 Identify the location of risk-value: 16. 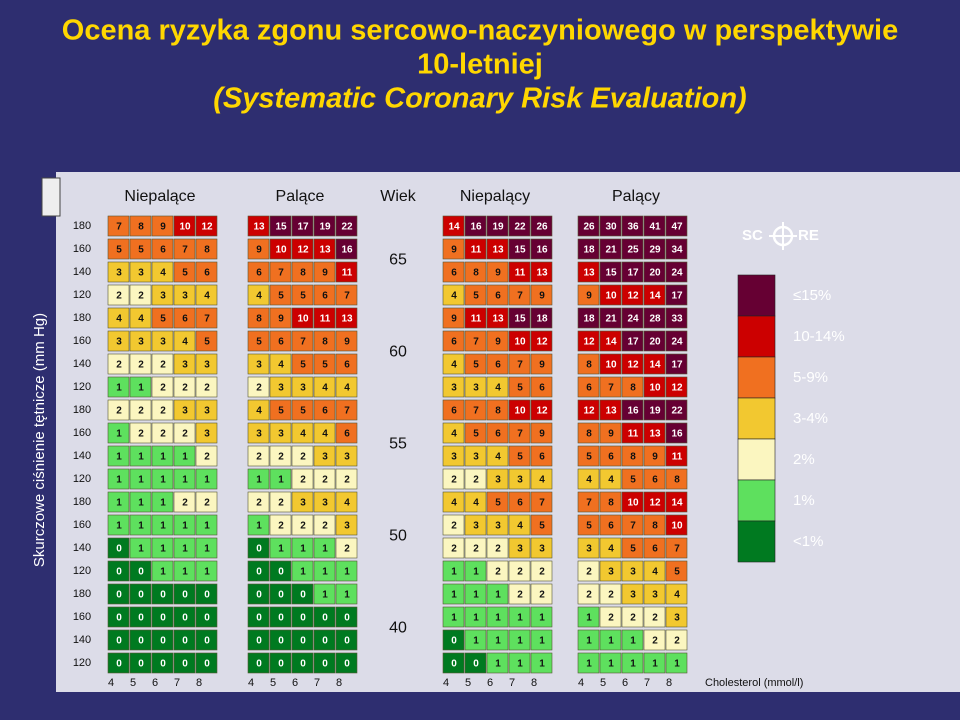
(347, 250).